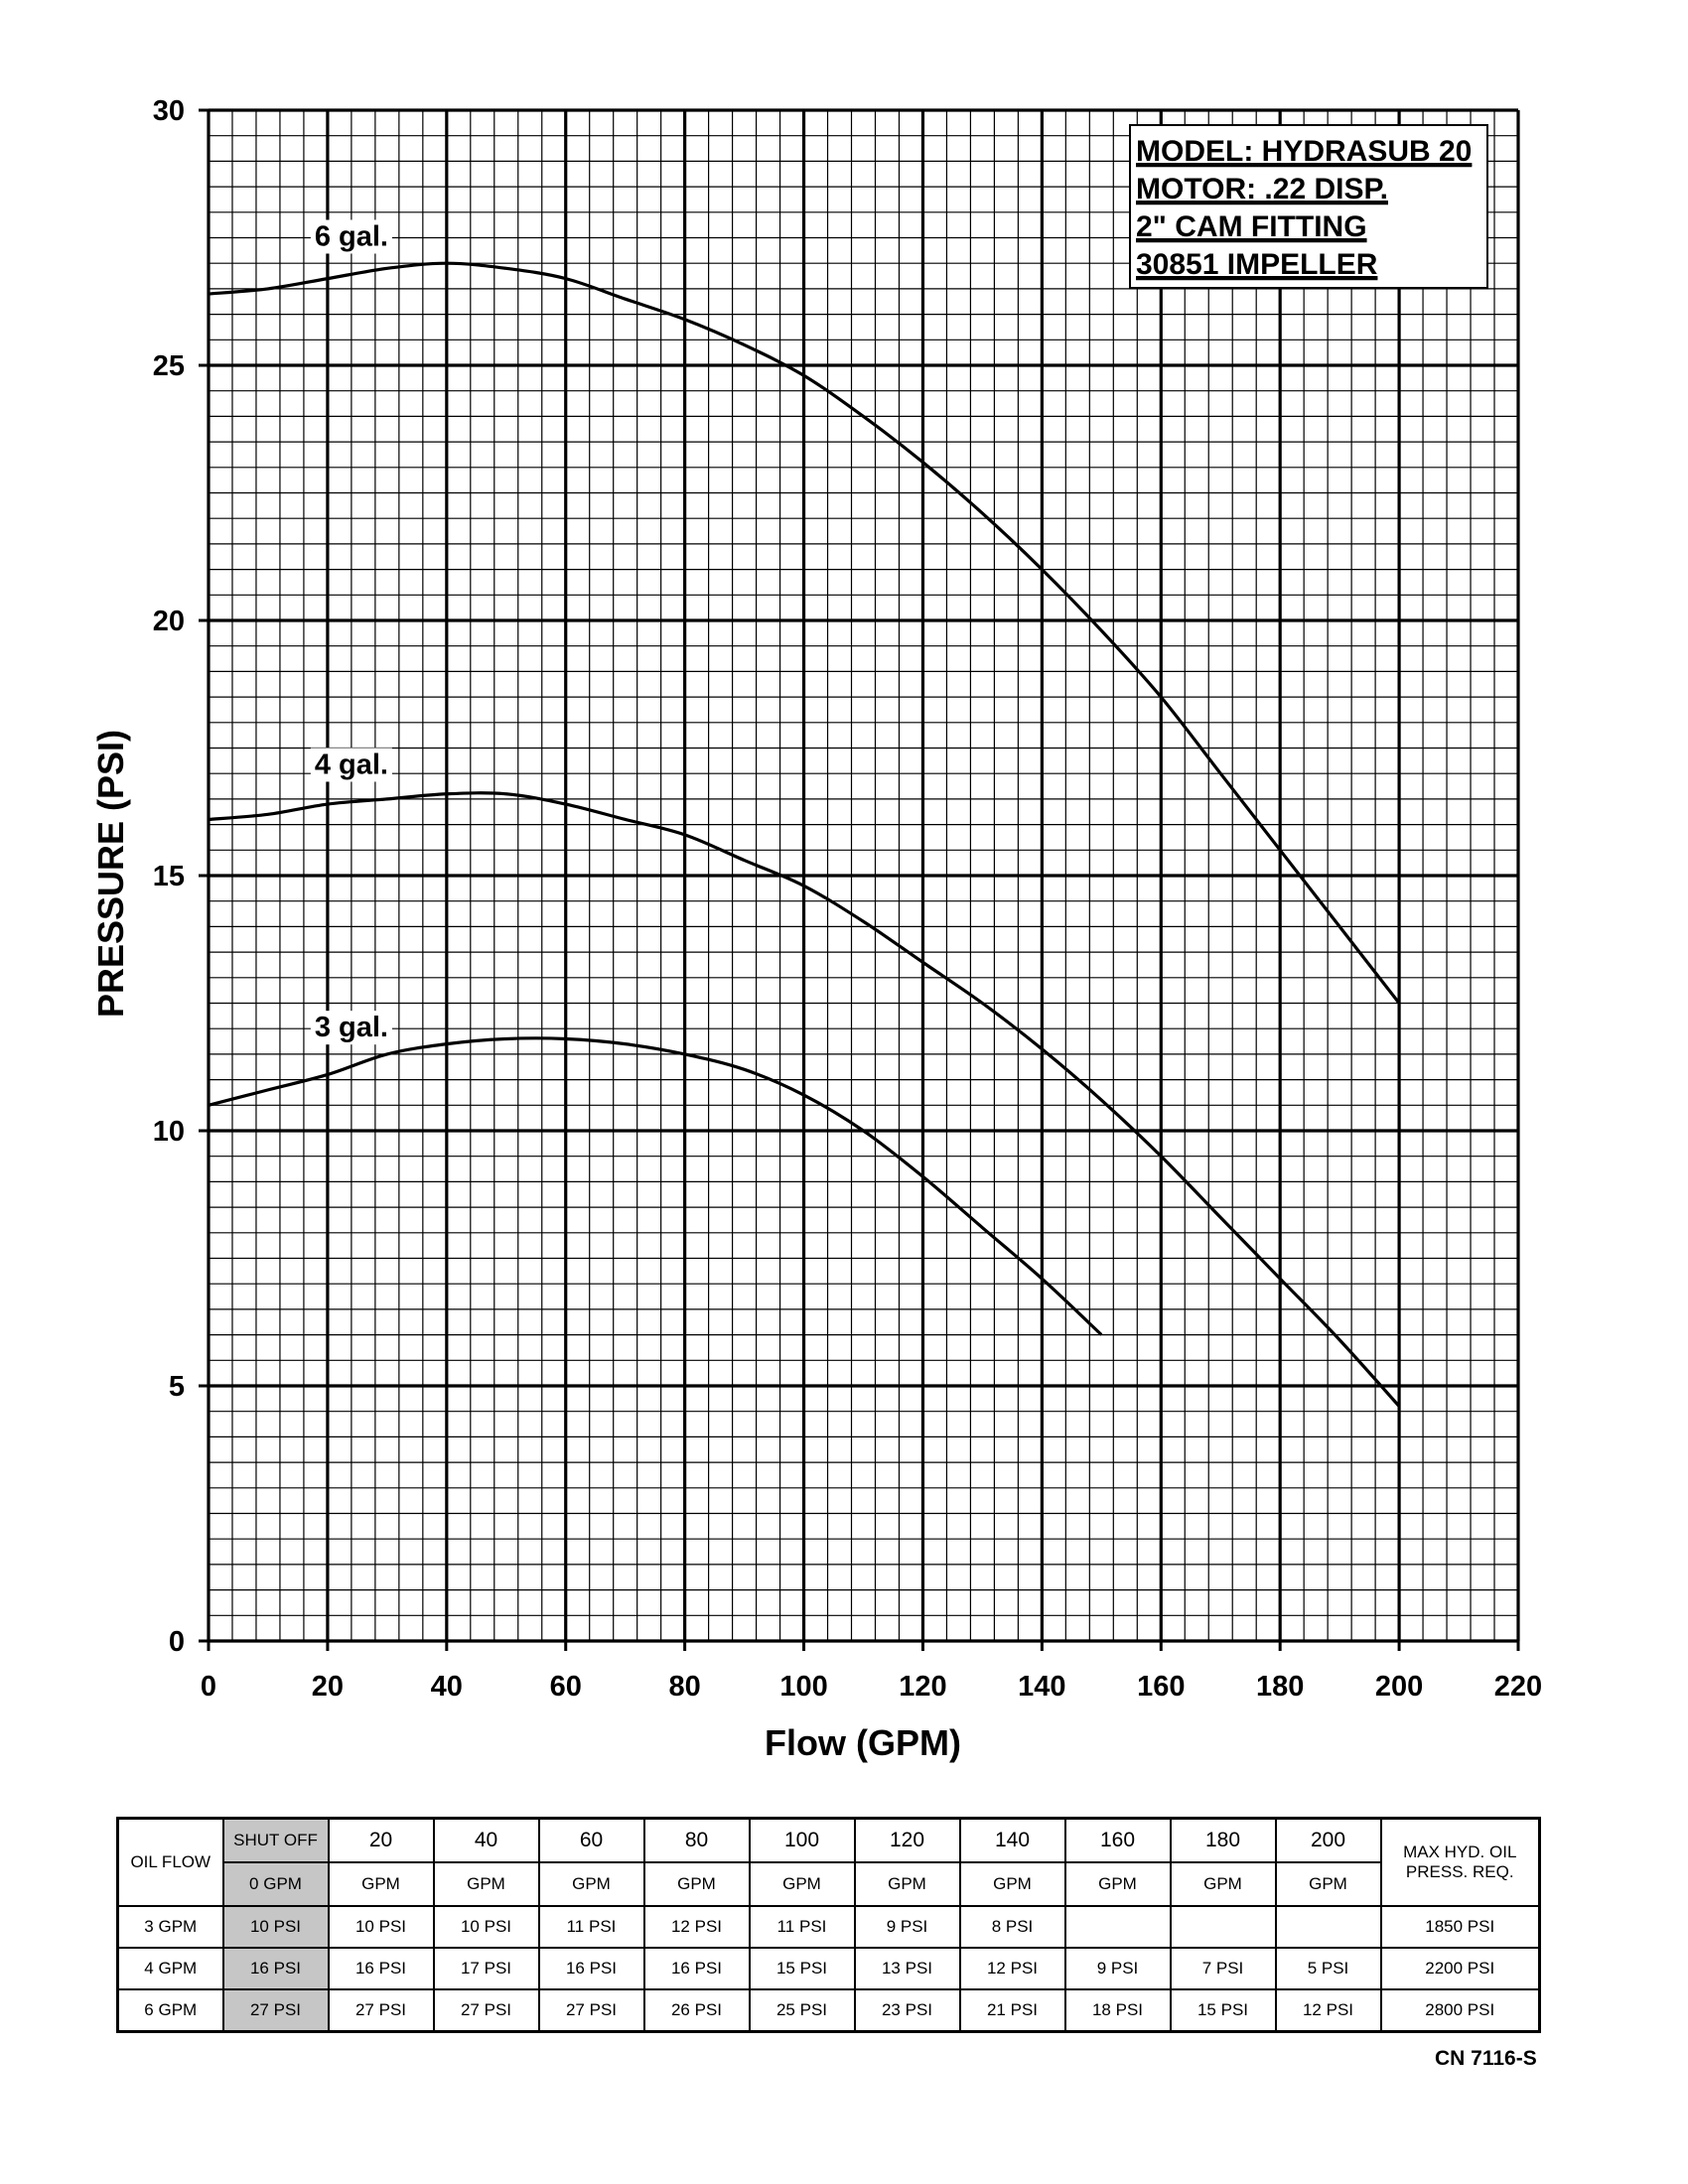  What do you see at coordinates (1280, 1687) in the screenshot?
I see `x-tick-label: 180` at bounding box center [1280, 1687].